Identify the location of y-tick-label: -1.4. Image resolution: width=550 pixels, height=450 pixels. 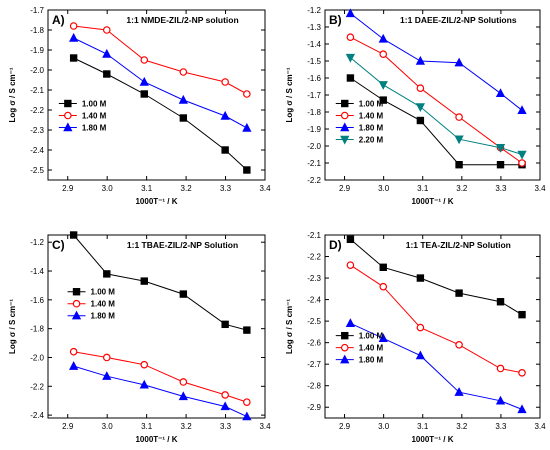
(314, 44).